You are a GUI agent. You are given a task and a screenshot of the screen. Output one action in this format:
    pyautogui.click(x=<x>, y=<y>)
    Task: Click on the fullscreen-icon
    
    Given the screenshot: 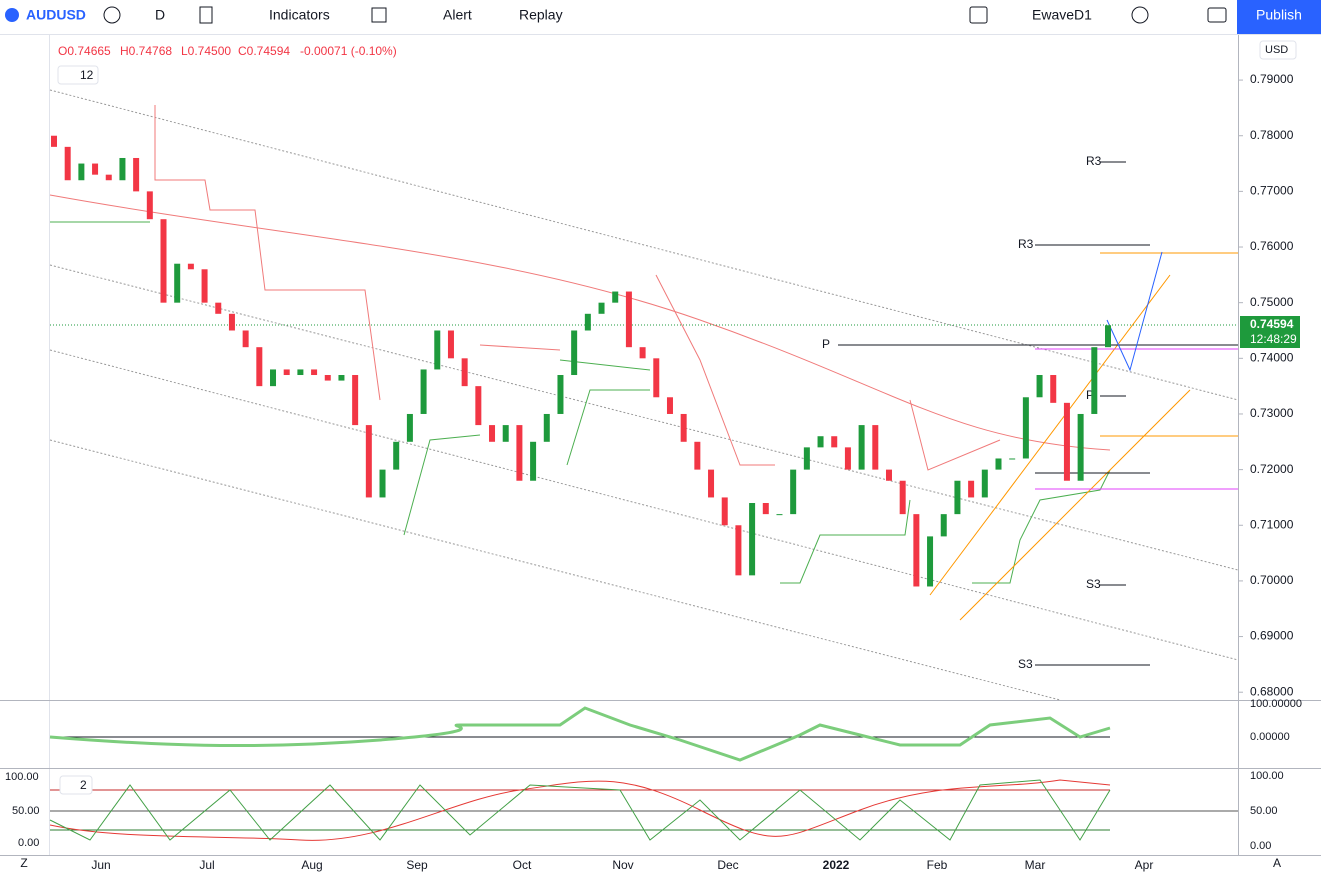 What is the action you would take?
    pyautogui.click(x=978, y=15)
    